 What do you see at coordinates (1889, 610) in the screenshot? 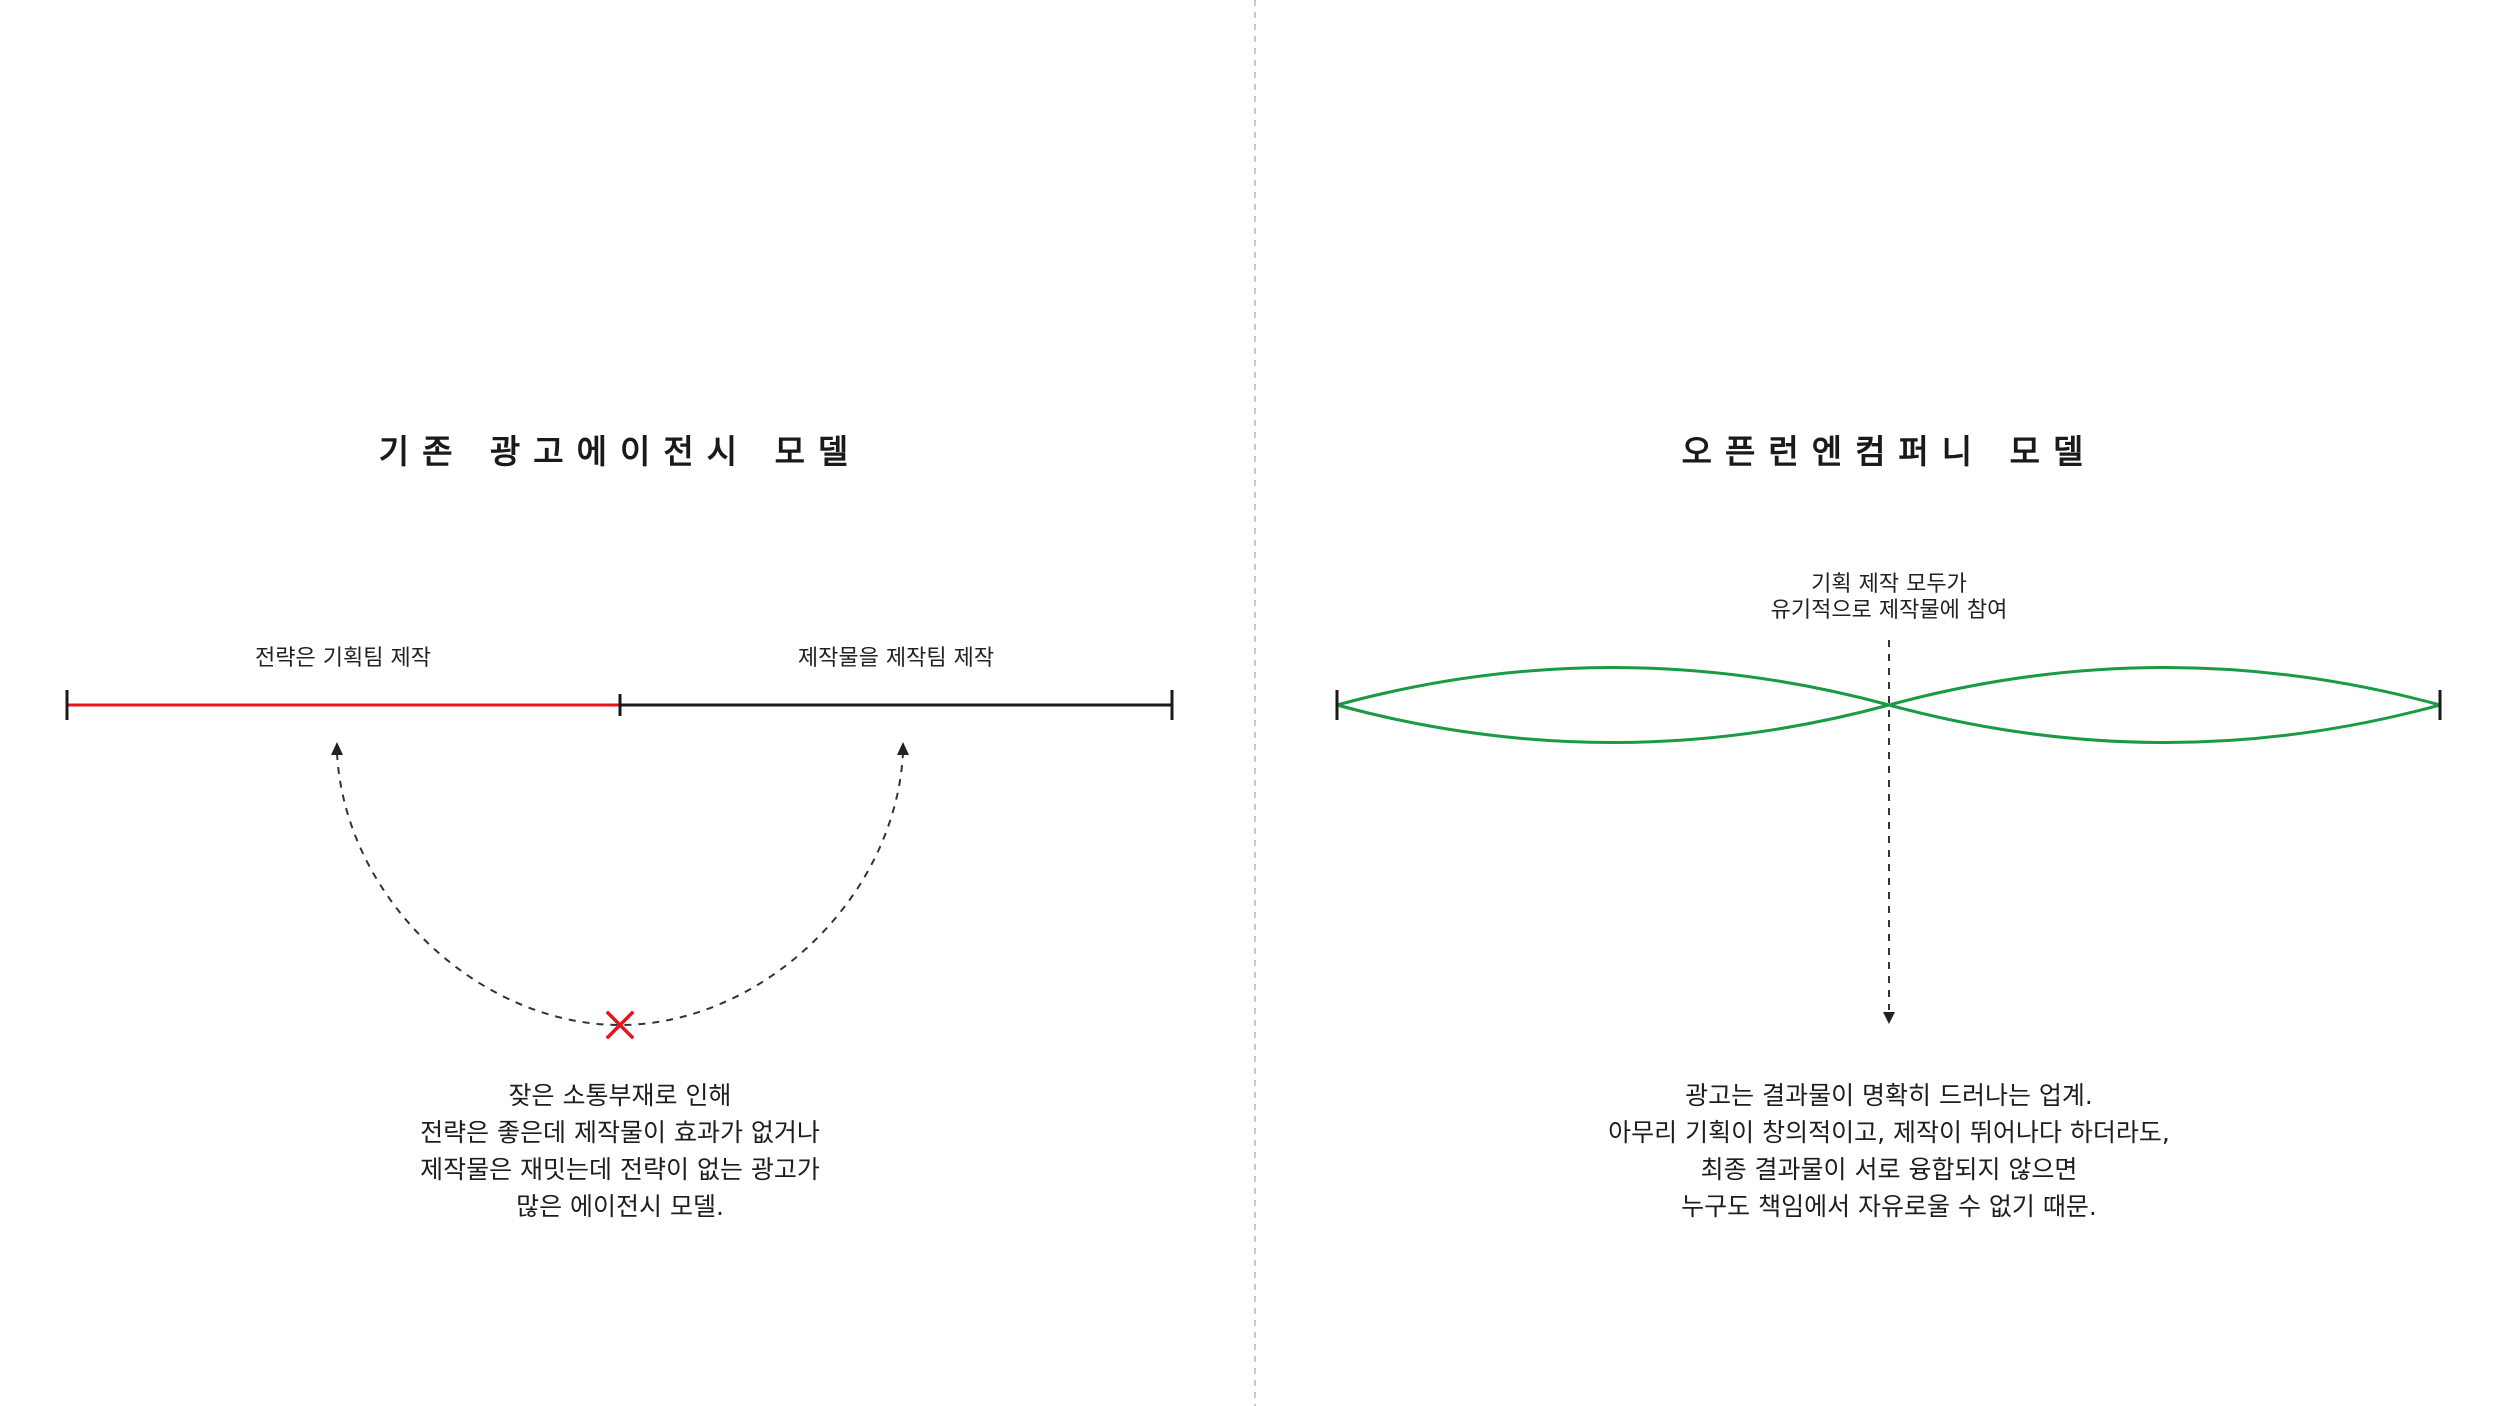
I see `collaboration-label-line: 유기적으로 제작물에 참여` at bounding box center [1889, 610].